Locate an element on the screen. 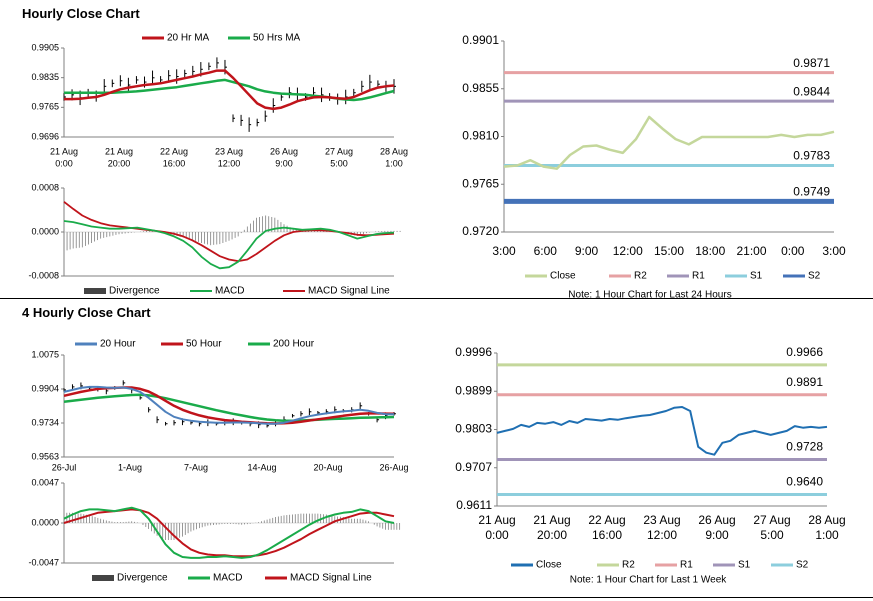  hourly-levels-note: Note: 1 Hour Chart for Last 24 Hours is located at coordinates (649, 295).